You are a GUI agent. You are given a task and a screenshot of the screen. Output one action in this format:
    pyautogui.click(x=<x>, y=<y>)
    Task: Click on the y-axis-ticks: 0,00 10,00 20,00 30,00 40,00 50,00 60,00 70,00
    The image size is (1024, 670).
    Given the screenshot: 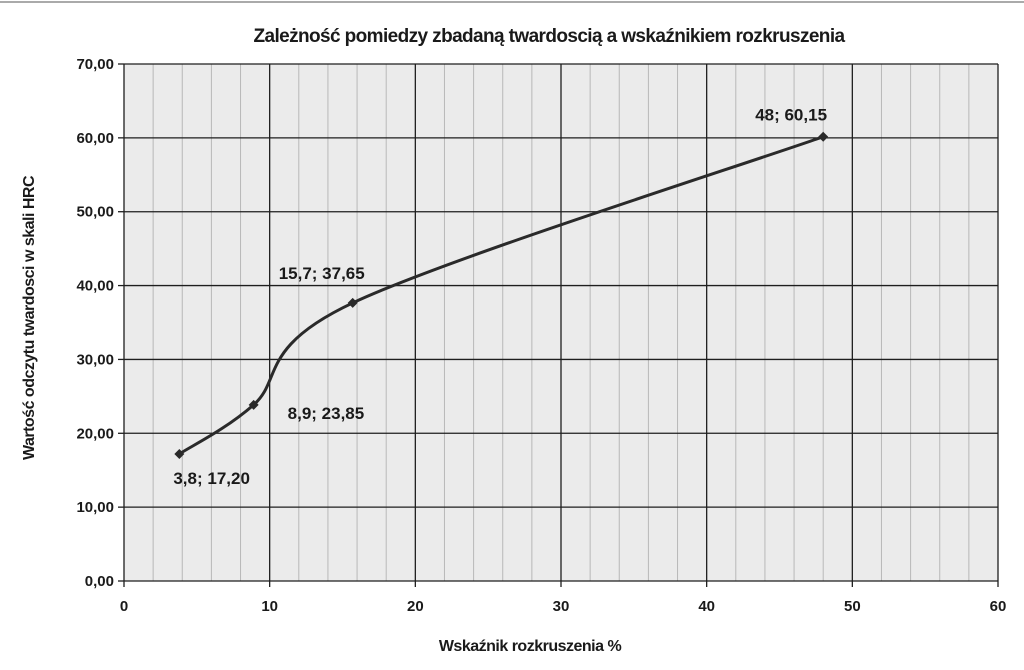 What is the action you would take?
    pyautogui.click(x=100, y=323)
    